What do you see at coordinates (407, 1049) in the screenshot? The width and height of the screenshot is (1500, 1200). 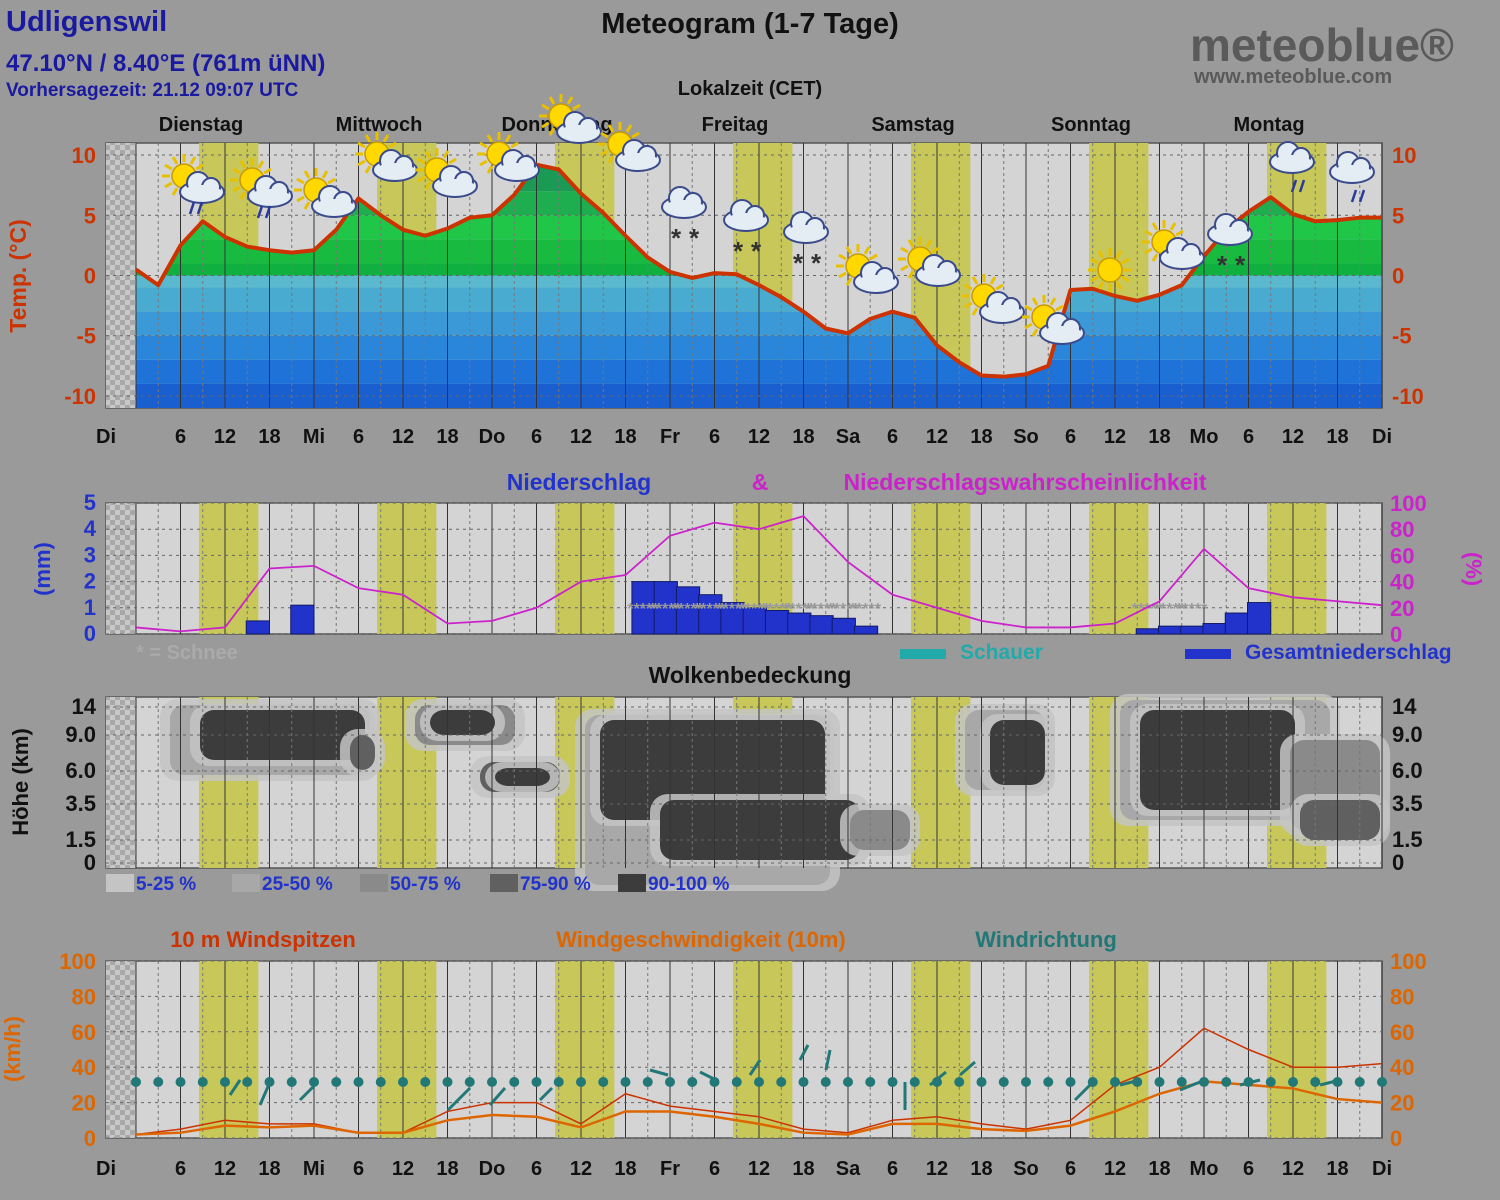 I see `wind-daylight-band` at bounding box center [407, 1049].